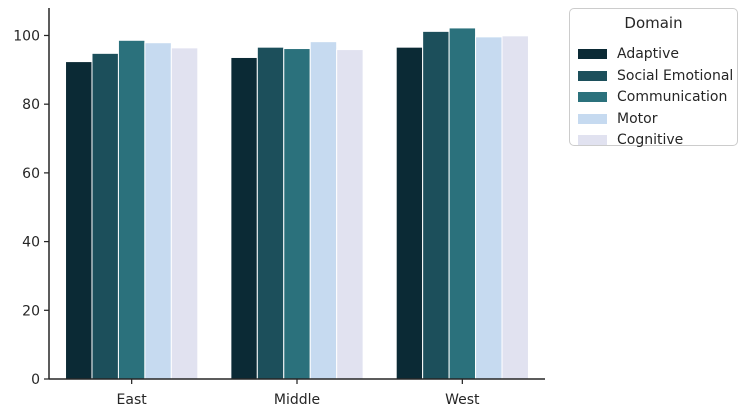  Describe the element at coordinates (158, 211) in the screenshot. I see `bar-east-motor` at that location.